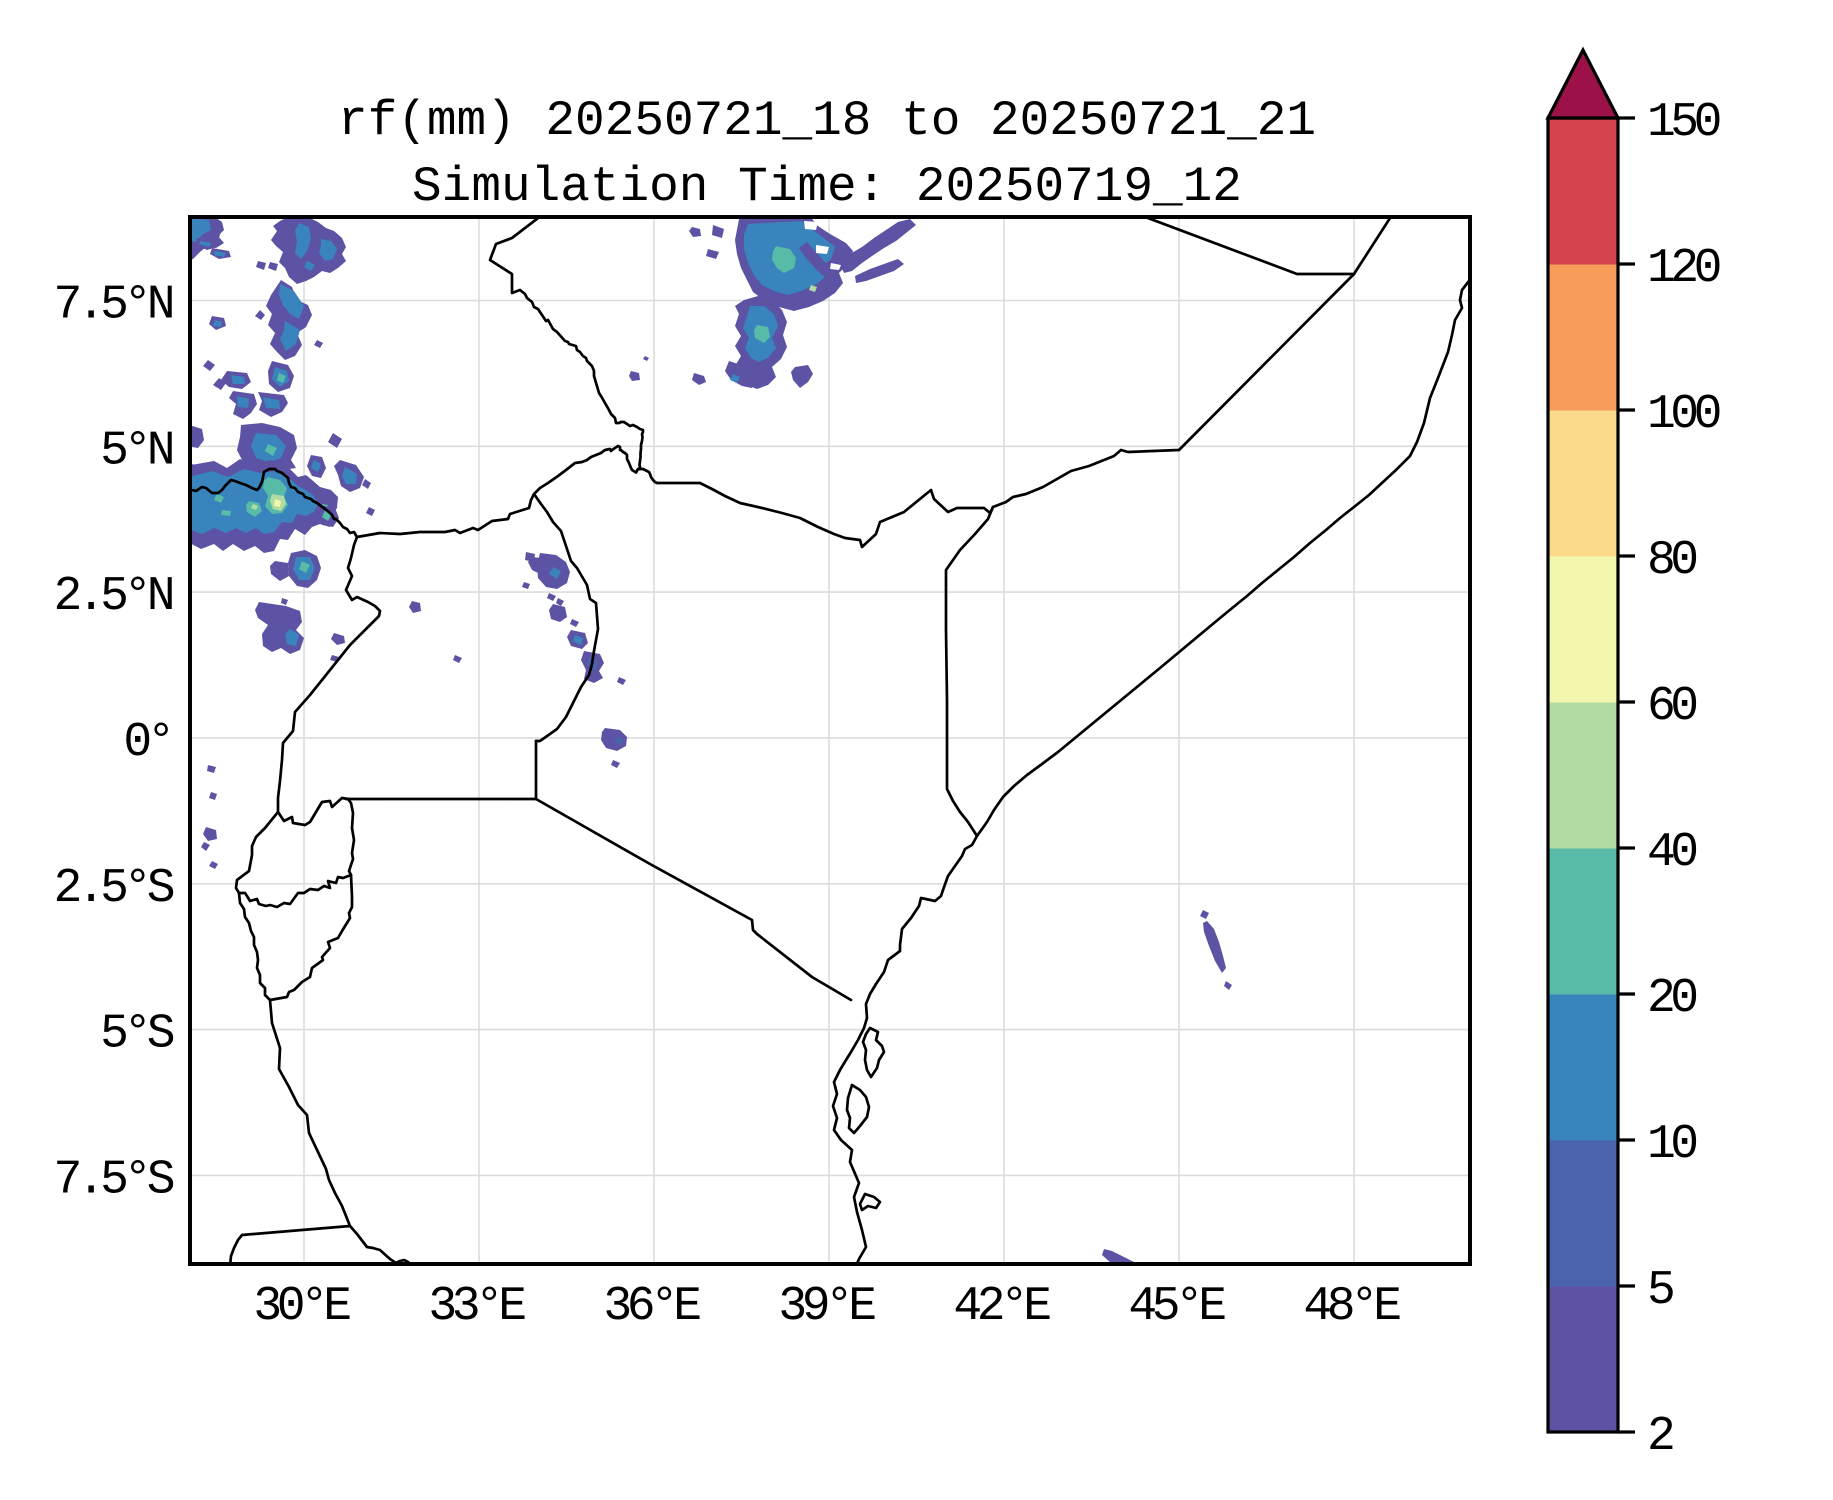 The image size is (1833, 1500). What do you see at coordinates (1683, 415) in the screenshot?
I see `svg-text: 100` at bounding box center [1683, 415].